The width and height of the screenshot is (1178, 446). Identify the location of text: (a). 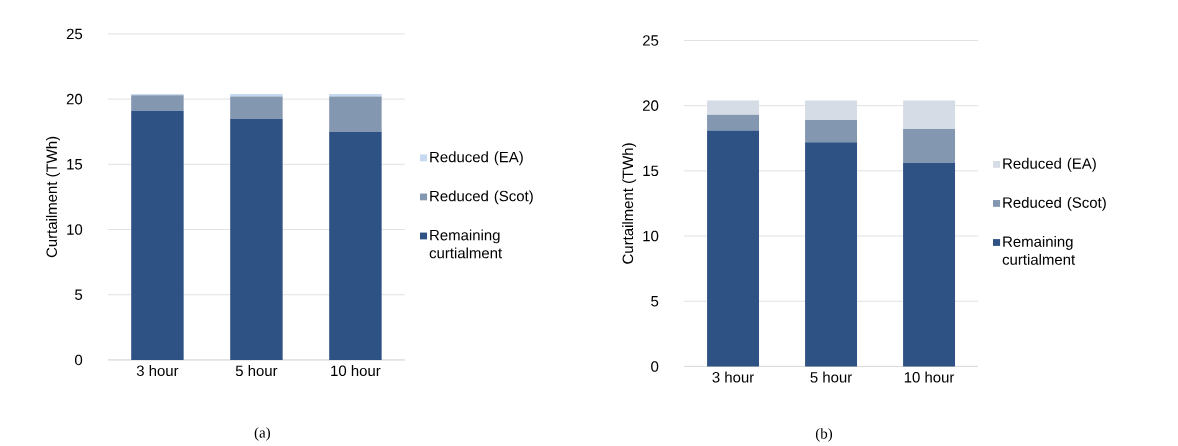
(262, 434).